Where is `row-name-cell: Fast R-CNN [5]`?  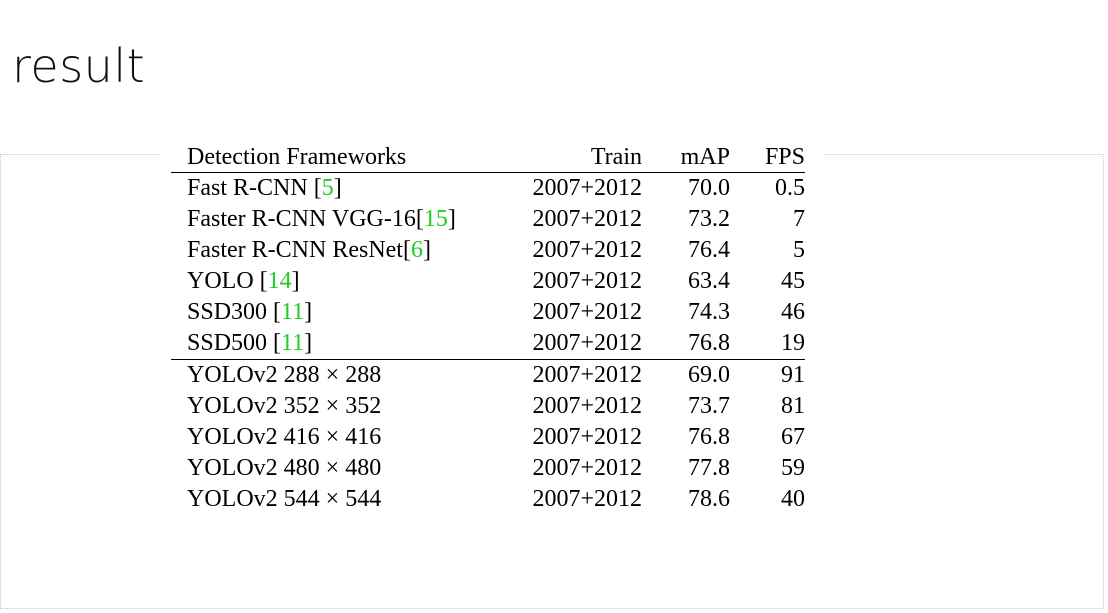
row-name-cell: Fast R-CNN [5] is located at coordinates (338, 189).